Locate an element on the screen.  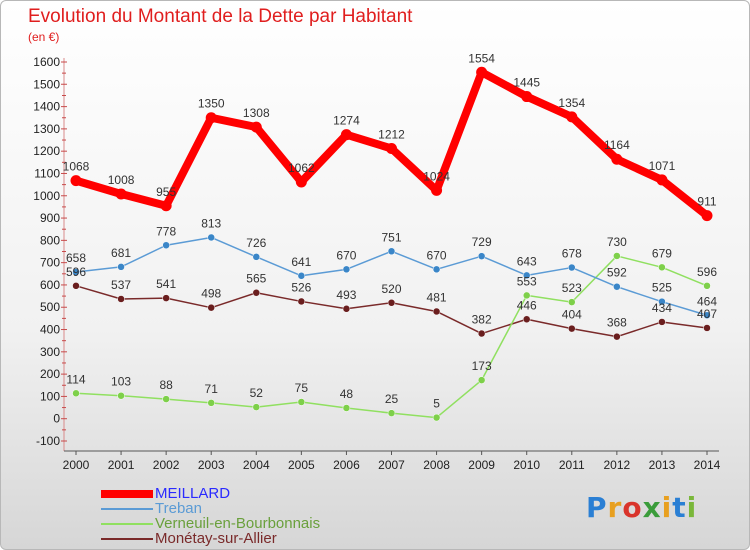
y-tick-label: 1400 is located at coordinates (46, 107).